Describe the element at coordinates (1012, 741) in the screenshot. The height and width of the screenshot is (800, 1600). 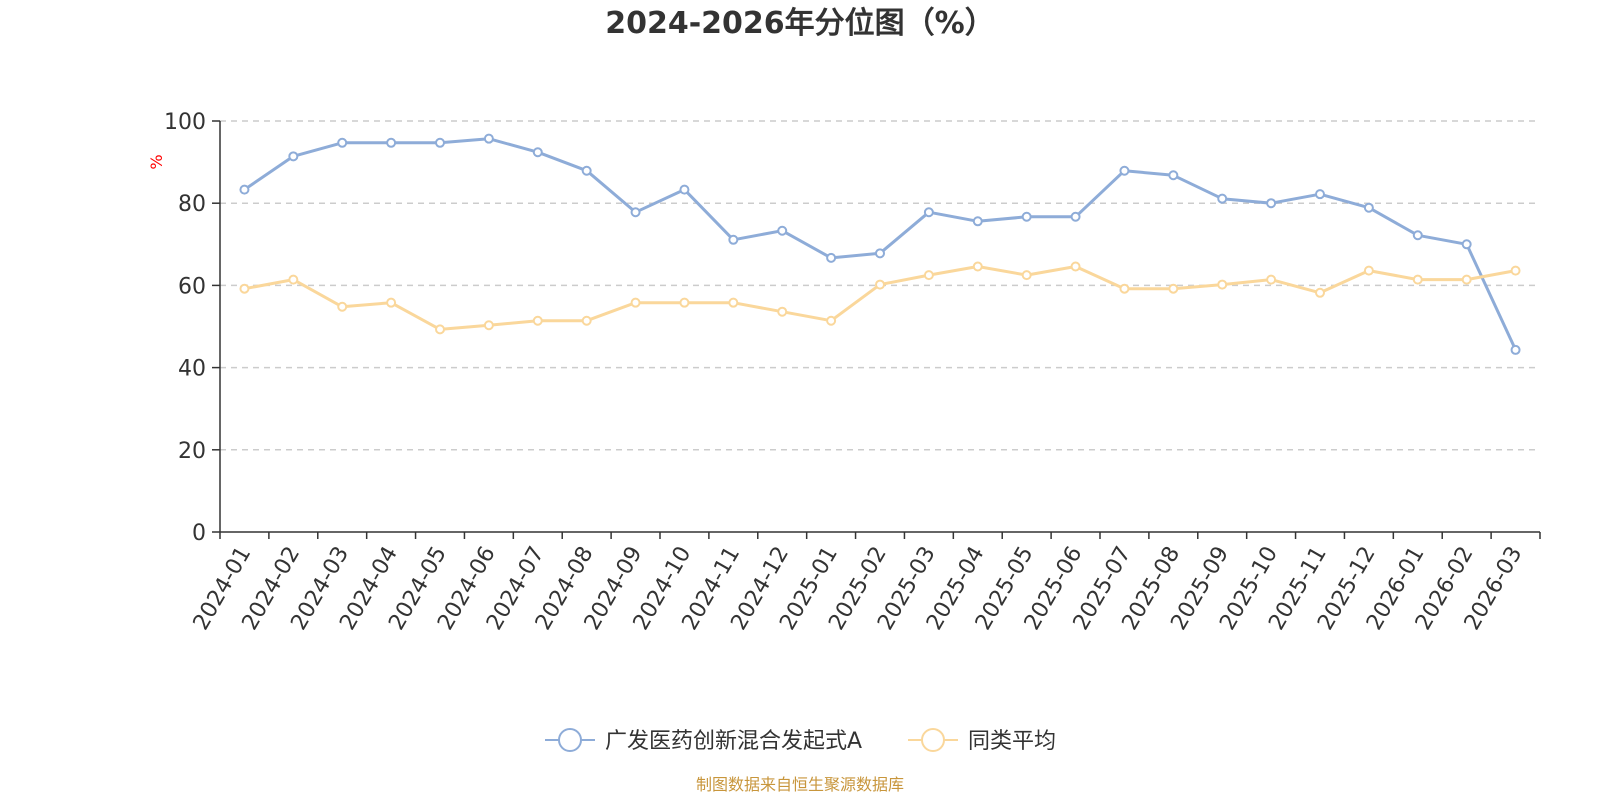
I see `legend-label: 同类平均` at that location.